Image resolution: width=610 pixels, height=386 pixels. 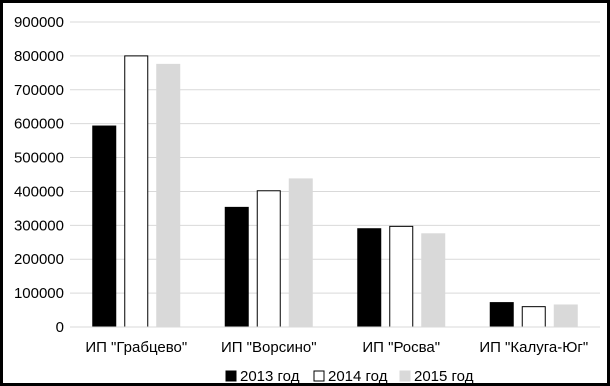 What do you see at coordinates (39, 22) in the screenshot?
I see `y-tick-label: 900000` at bounding box center [39, 22].